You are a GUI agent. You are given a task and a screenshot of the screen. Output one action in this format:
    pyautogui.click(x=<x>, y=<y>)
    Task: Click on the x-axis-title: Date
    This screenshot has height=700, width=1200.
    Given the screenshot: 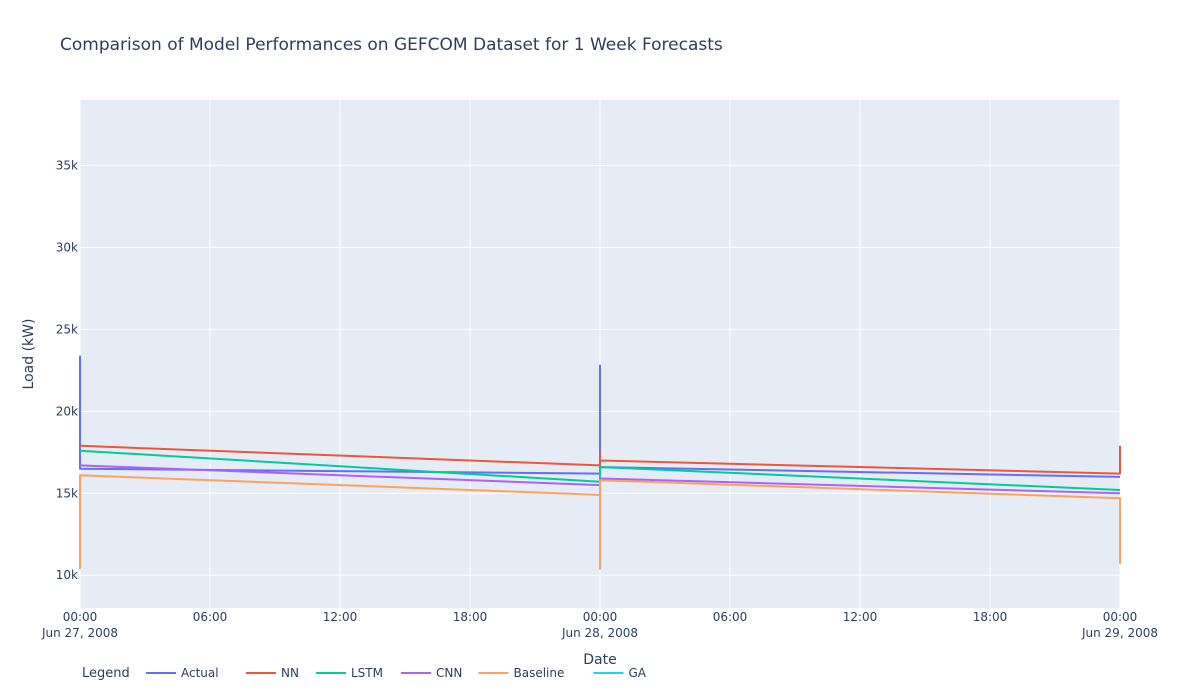 What is the action you would take?
    pyautogui.click(x=599, y=660)
    